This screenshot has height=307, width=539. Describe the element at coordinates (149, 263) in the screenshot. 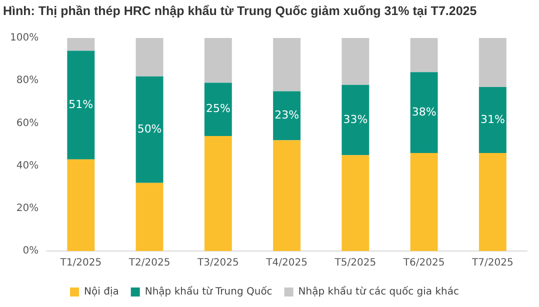

I see `x-tick-label: T2/2025` at that location.